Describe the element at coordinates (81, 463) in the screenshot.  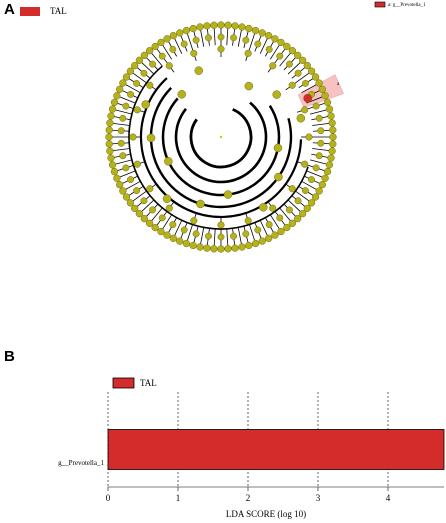
I see `y-tick-label: g__Prevotella_1` at that location.